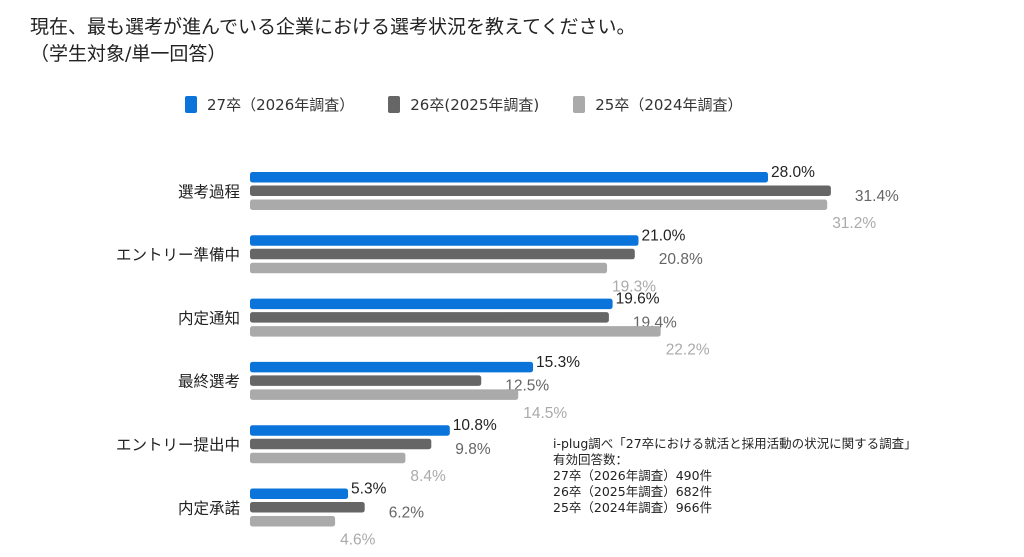  I want to click on legend: 27卒（2026年調査） 26卒(2025年調査) 25卒（2024年調査）, so click(464, 104).